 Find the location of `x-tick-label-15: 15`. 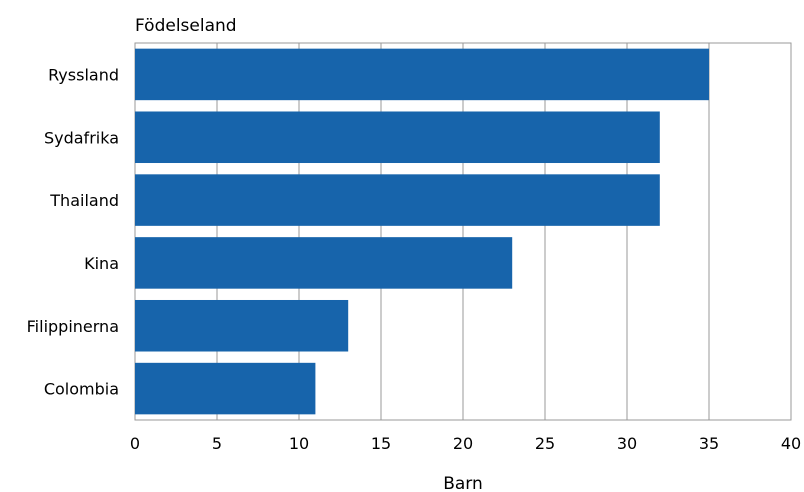

x-tick-label-15: 15 is located at coordinates (381, 443).